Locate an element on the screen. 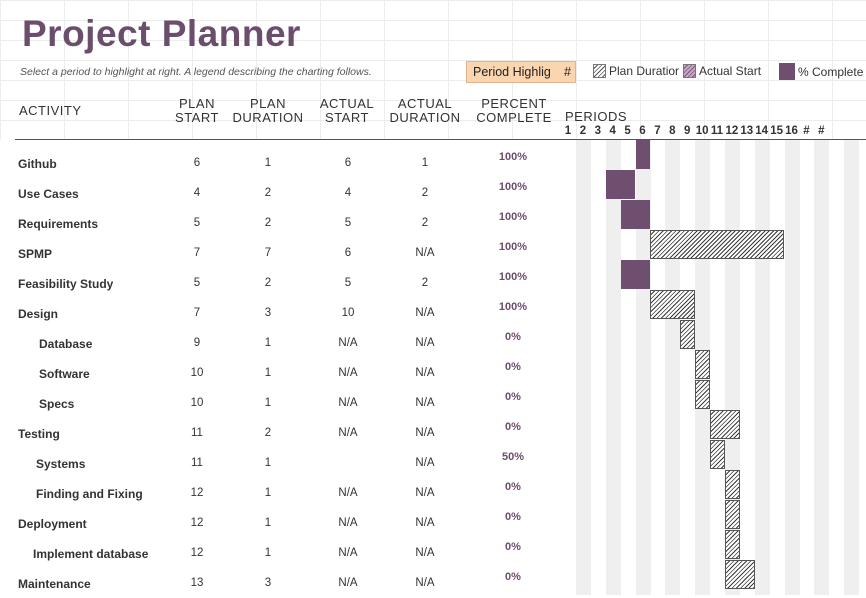 The width and height of the screenshot is (866, 598). period-number: 9 is located at coordinates (687, 131).